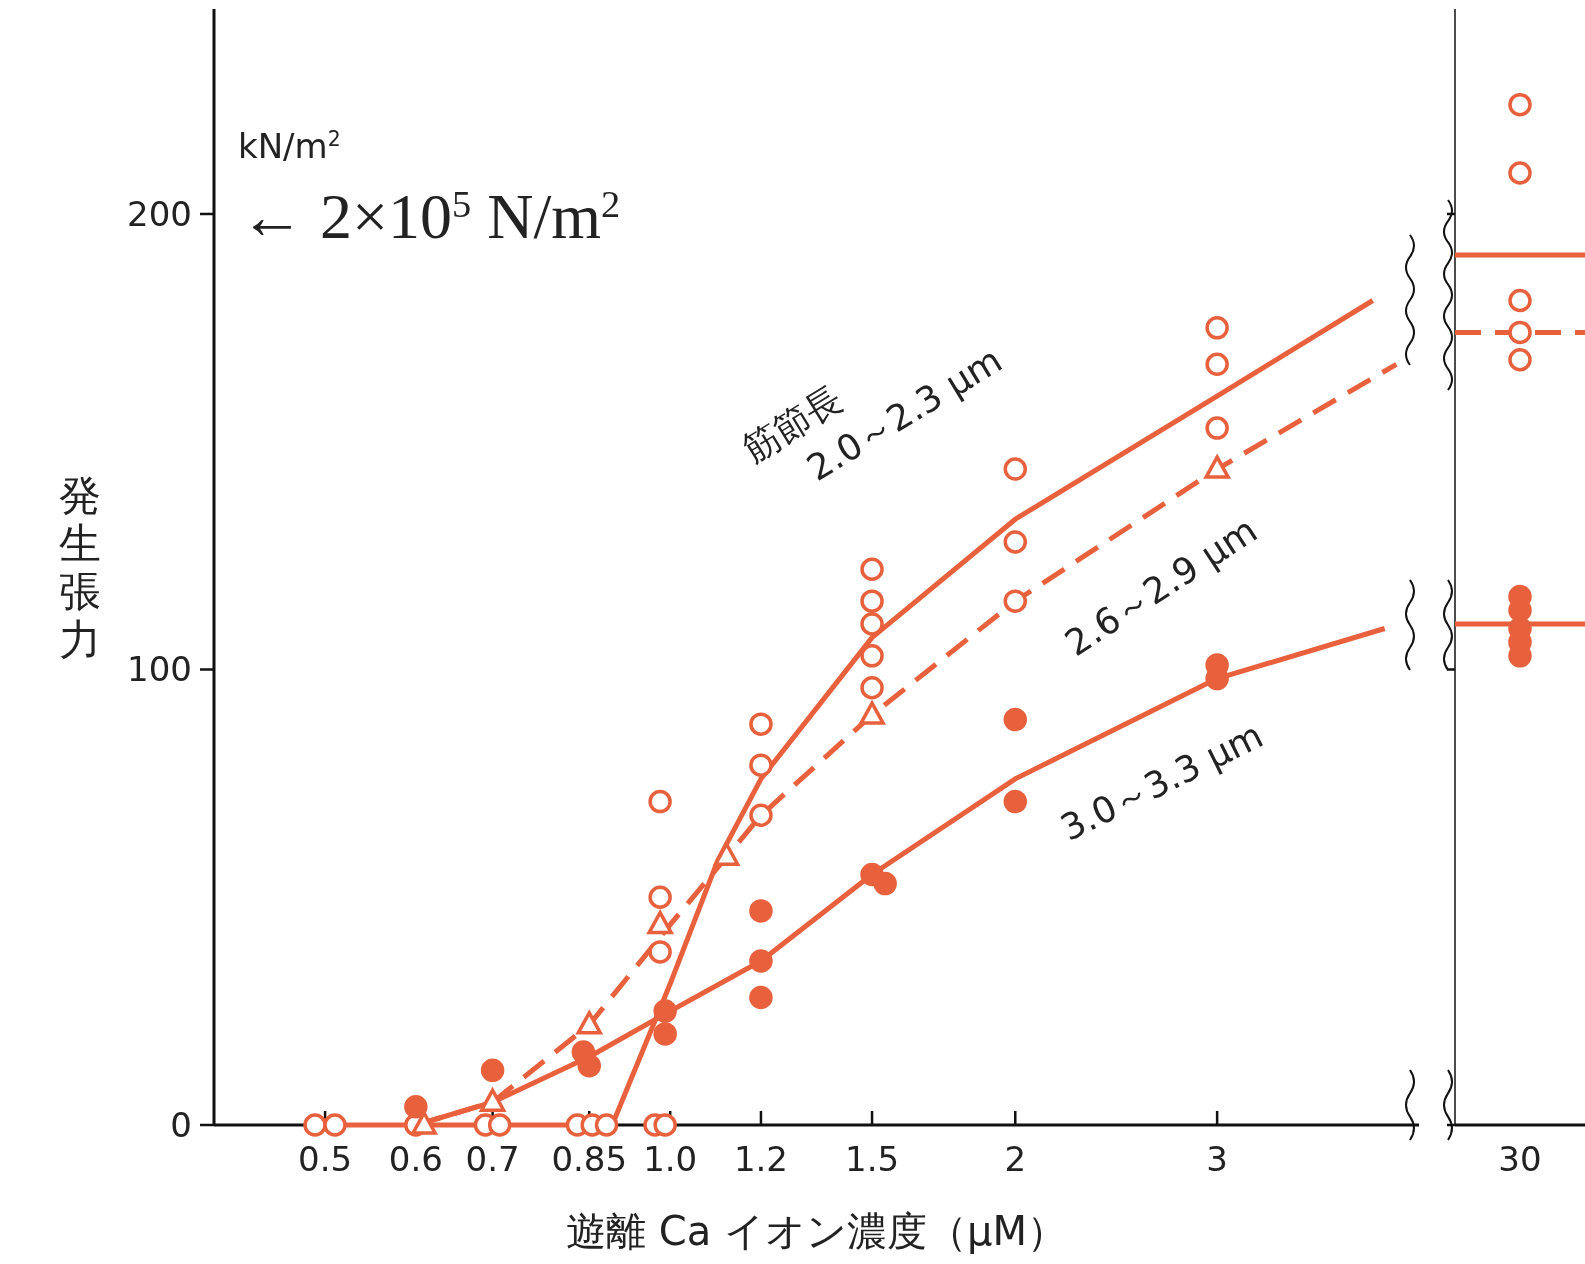  Describe the element at coordinates (159, 213) in the screenshot. I see `y-tick-label: 200` at that location.